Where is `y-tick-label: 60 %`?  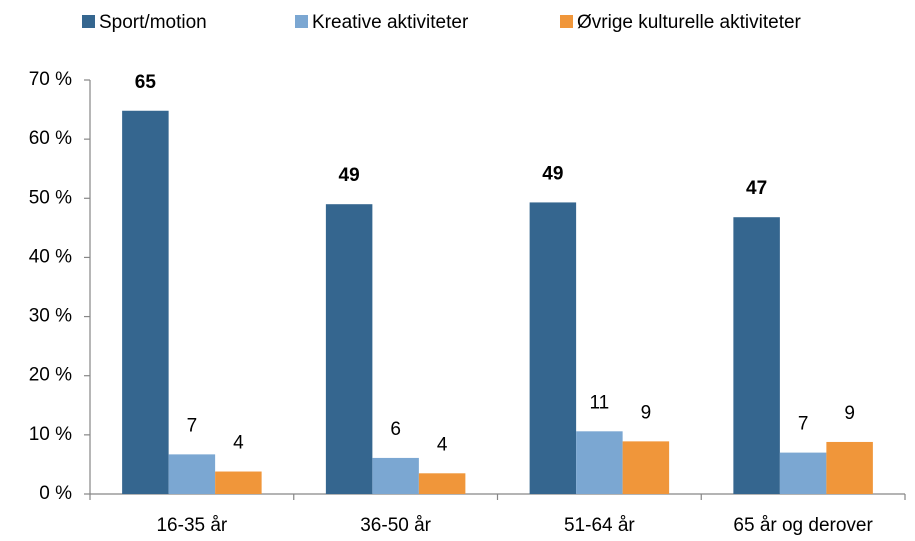
y-tick-label: 60 % is located at coordinates (50, 138).